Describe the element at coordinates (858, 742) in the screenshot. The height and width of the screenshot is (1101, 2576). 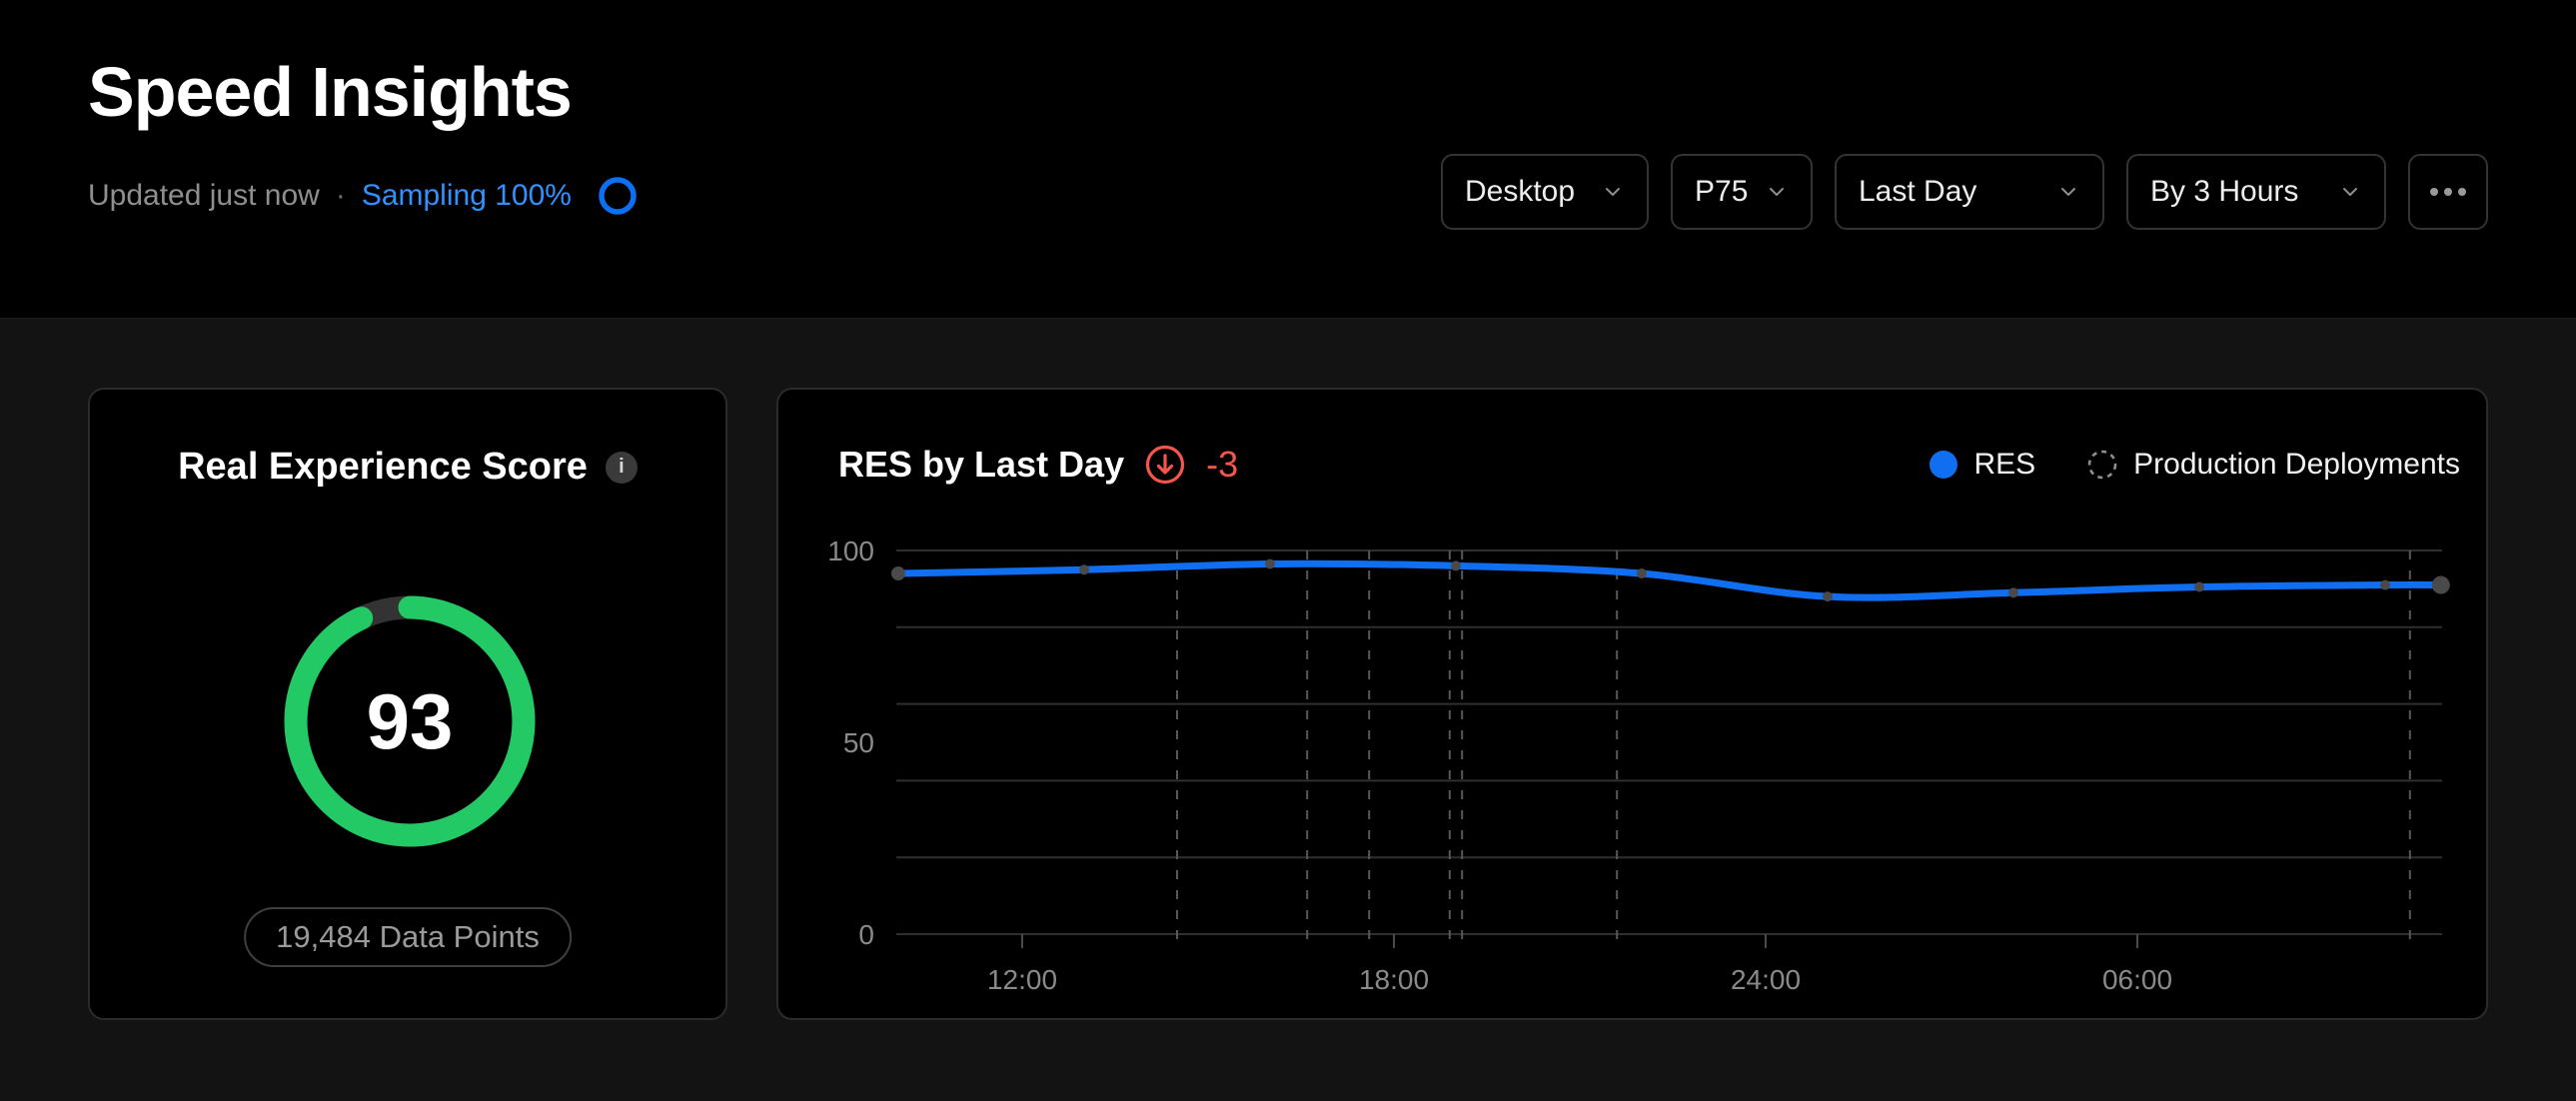
I see `svg-text: 50` at that location.